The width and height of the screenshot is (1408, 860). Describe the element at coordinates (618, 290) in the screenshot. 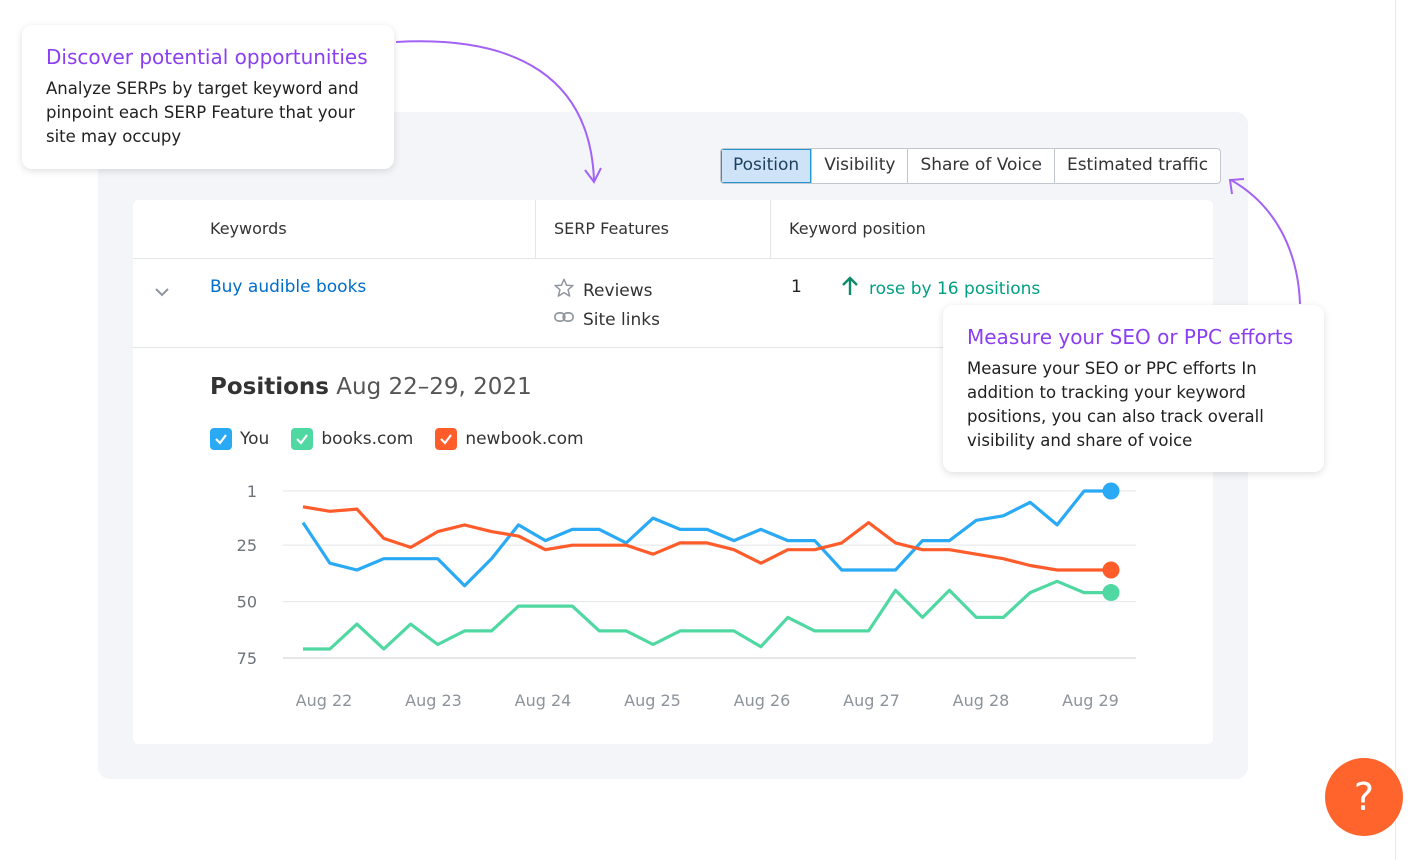

I see `serp-feature-label: Reviews` at that location.